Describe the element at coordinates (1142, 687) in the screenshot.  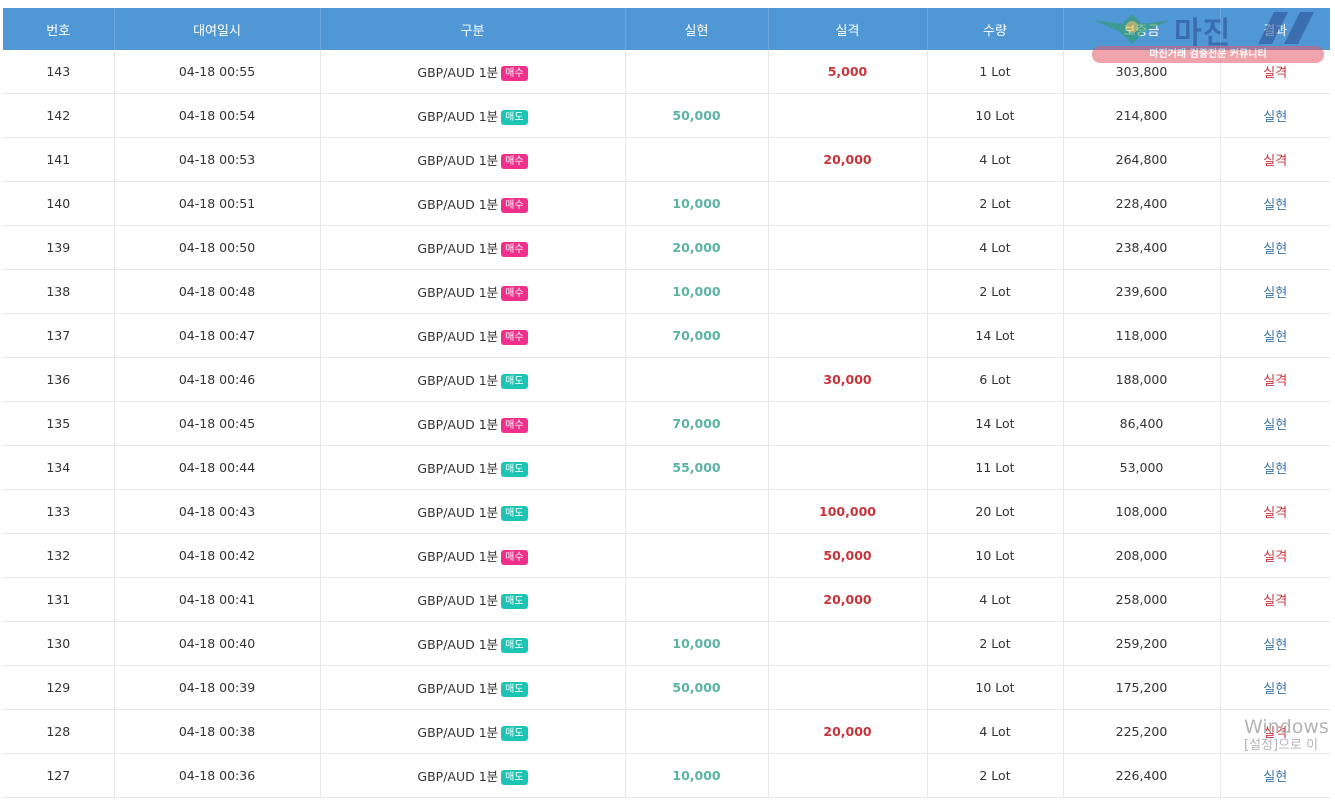
I see `cell-deposit: 175,200` at that location.